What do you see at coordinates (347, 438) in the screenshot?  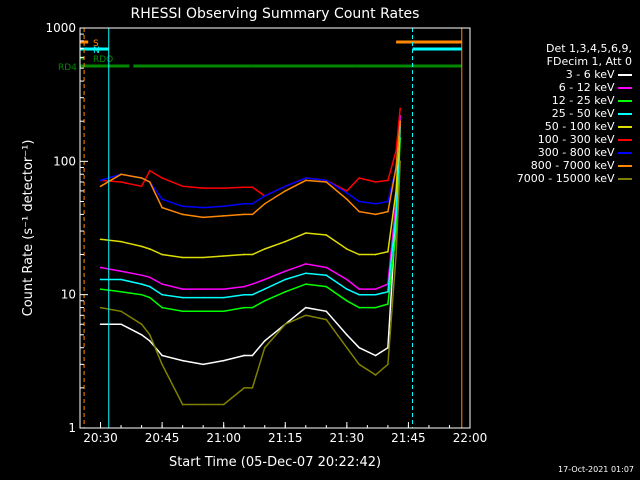 I see `x-tick-label-4: 21:30` at bounding box center [347, 438].